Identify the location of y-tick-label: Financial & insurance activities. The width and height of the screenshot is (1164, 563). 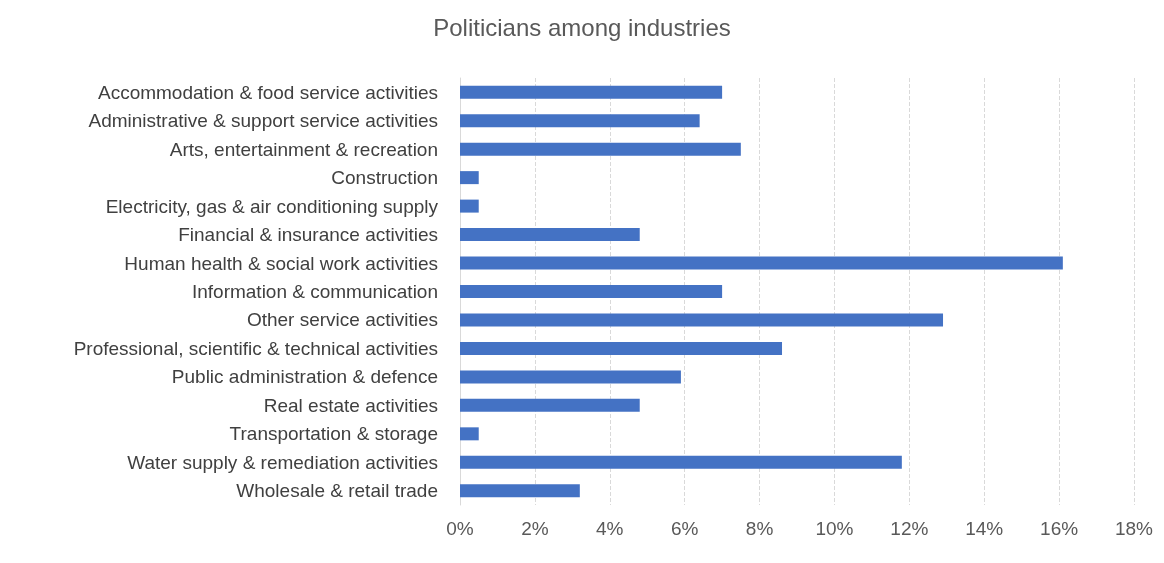
(308, 235).